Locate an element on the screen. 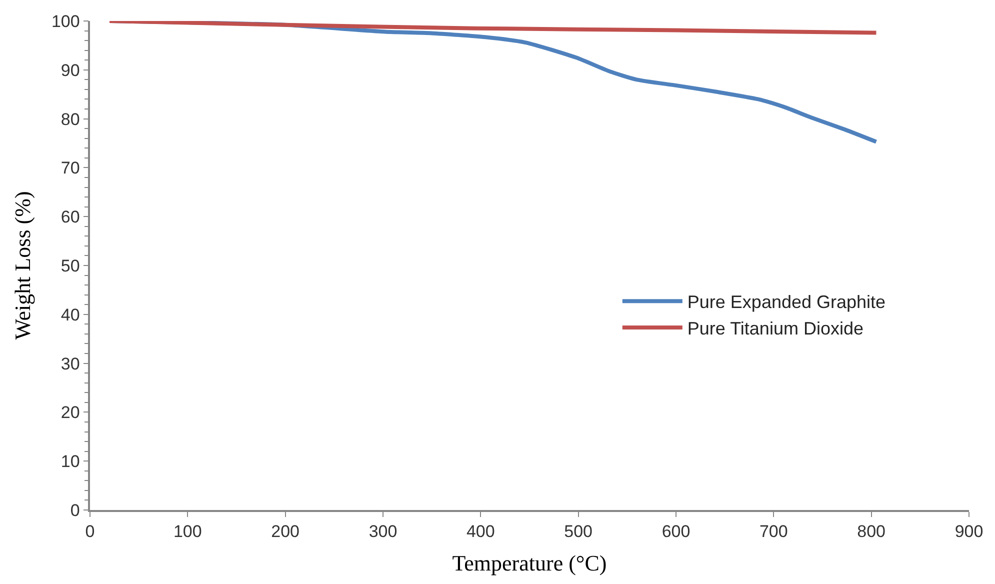  x-tick-label: 300 is located at coordinates (383, 532).